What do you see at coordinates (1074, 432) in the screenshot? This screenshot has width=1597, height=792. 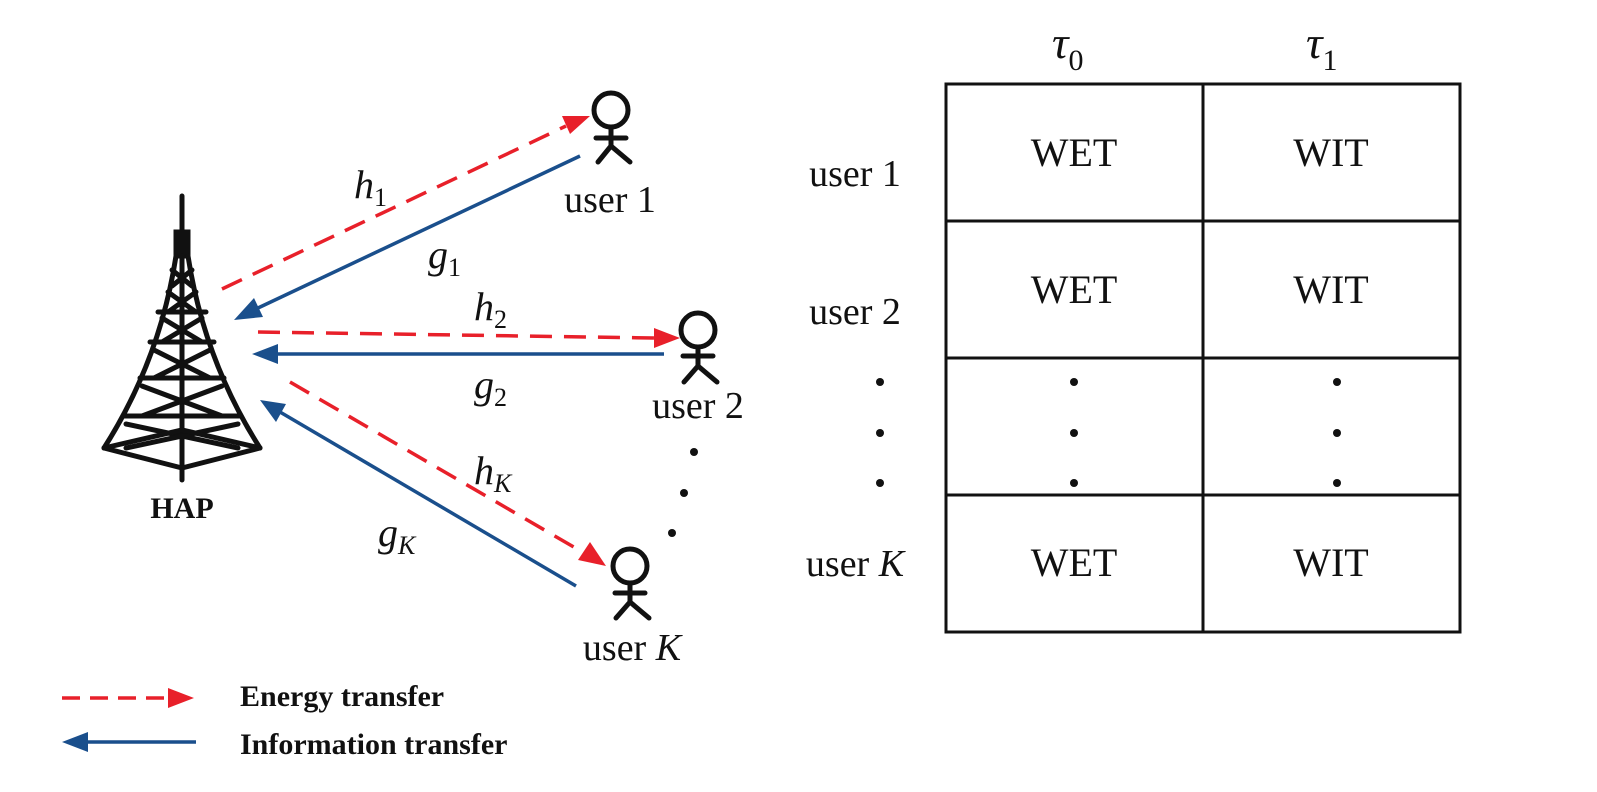 I see `cell-ellipsis-tau0` at bounding box center [1074, 432].